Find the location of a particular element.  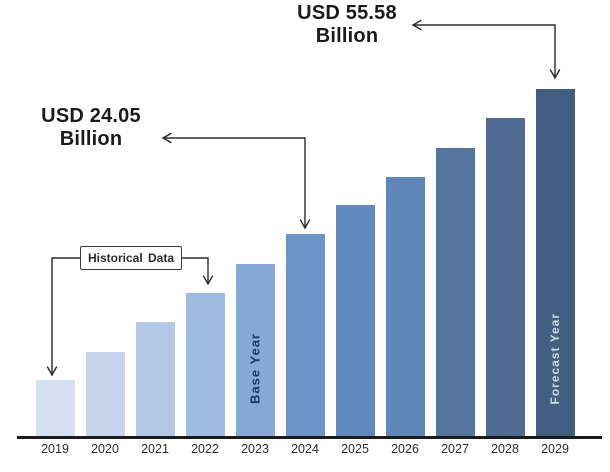

bar-2029: Forecast Year is located at coordinates (555, 263).